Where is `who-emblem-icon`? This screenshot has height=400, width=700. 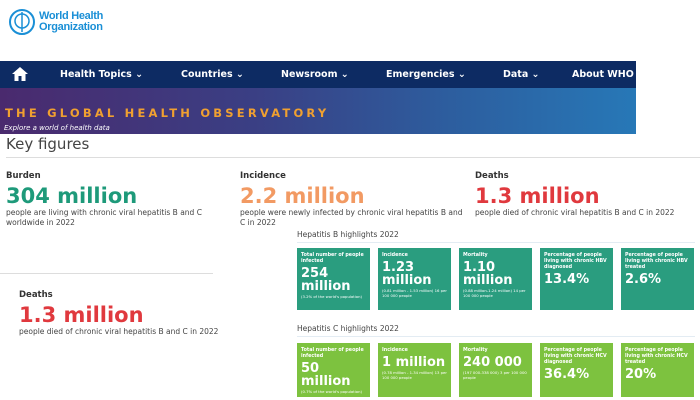 who-emblem-icon is located at coordinates (22, 22).